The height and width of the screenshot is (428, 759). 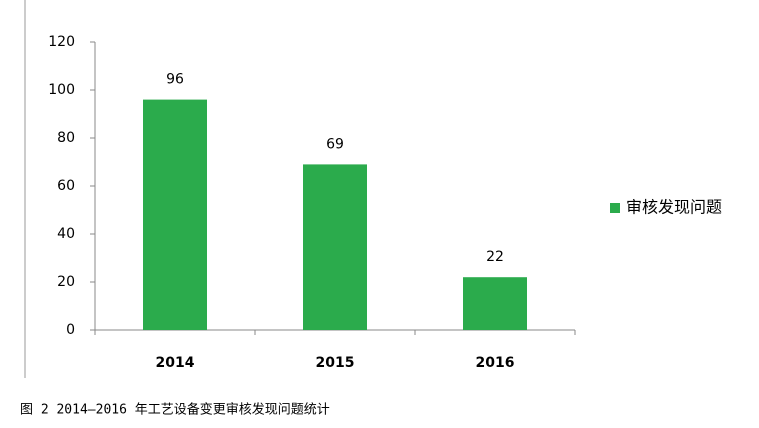 I want to click on legend-swatch, so click(x=615, y=208).